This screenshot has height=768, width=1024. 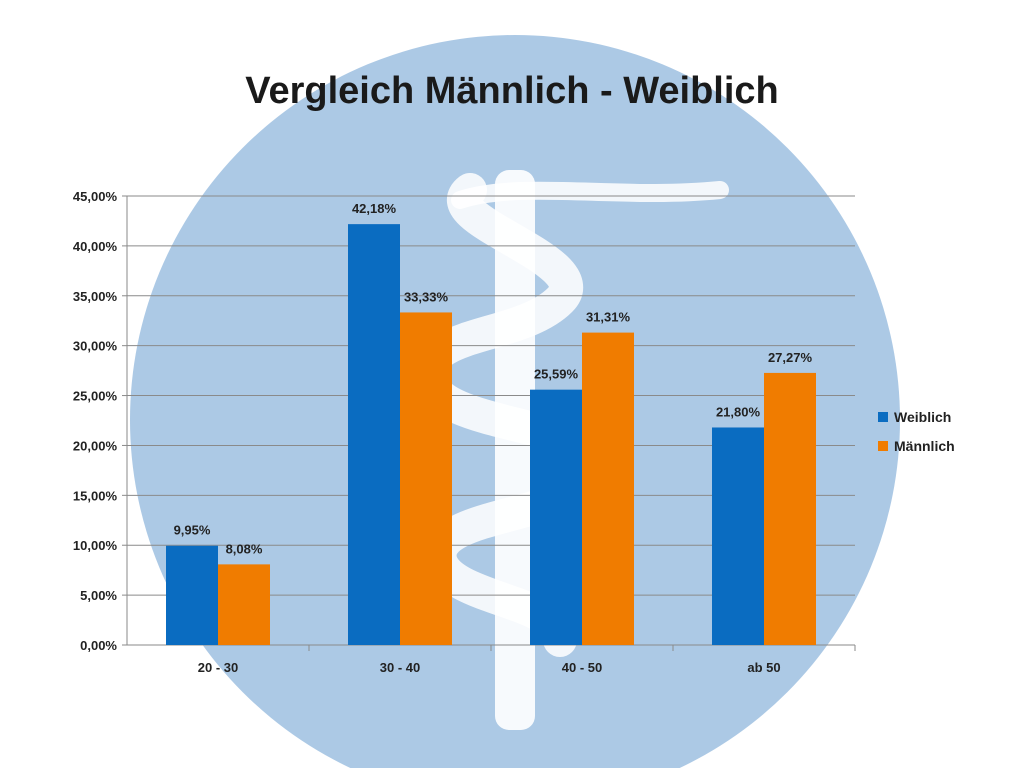 What do you see at coordinates (916, 431) in the screenshot?
I see `legend: Weiblich Männlich` at bounding box center [916, 431].